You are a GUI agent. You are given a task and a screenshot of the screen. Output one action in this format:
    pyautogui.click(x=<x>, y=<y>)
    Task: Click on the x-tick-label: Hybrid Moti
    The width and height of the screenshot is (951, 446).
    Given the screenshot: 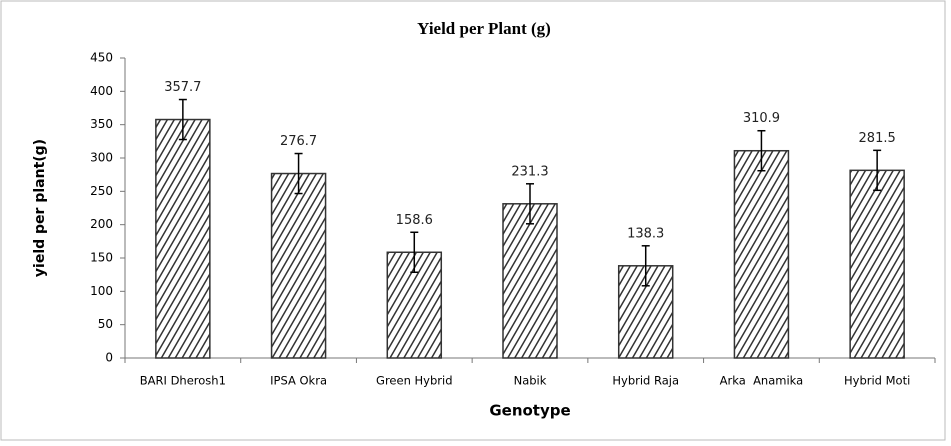 What is the action you would take?
    pyautogui.click(x=877, y=381)
    